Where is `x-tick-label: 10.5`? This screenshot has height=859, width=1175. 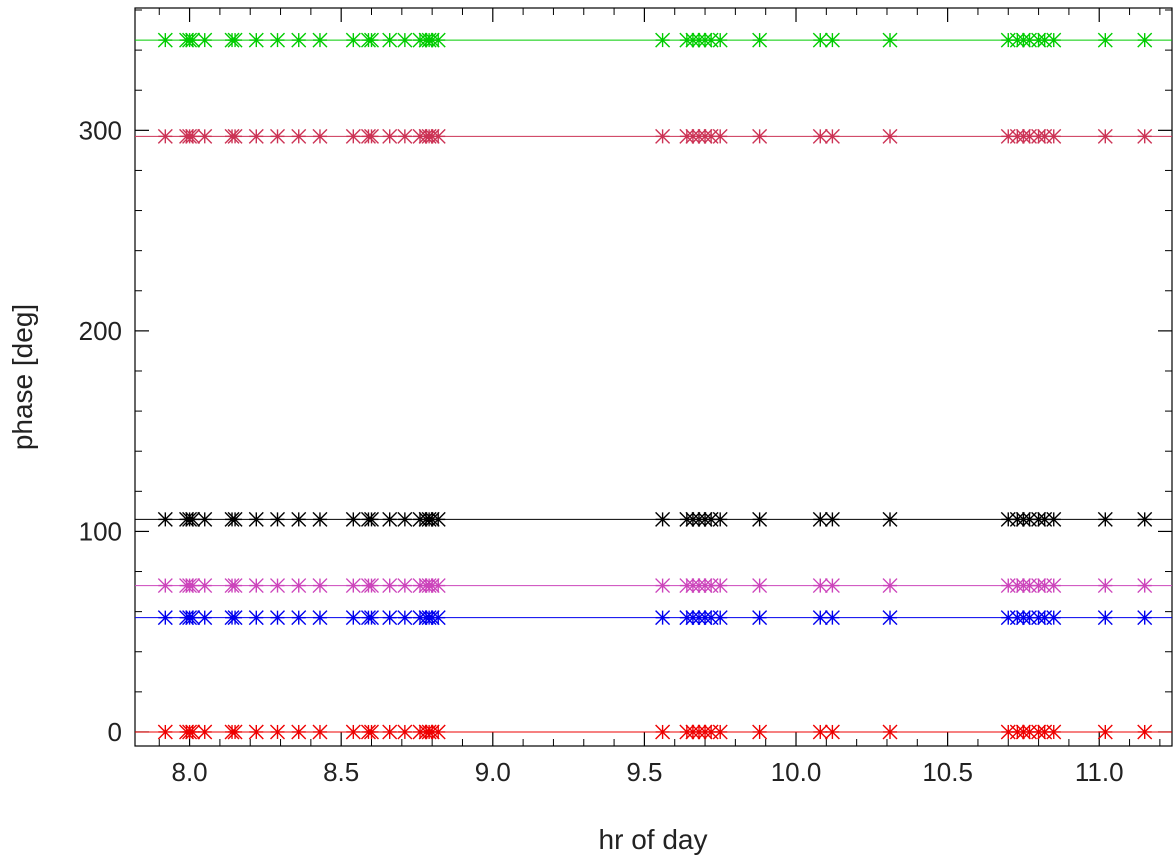
x-tick-label: 10.5 is located at coordinates (947, 772).